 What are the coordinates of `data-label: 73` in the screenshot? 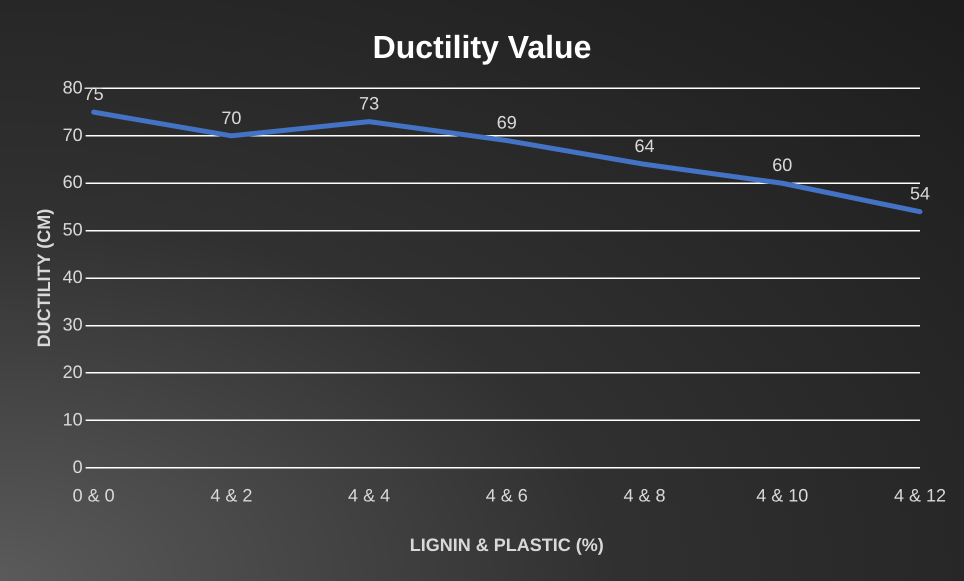 It's located at (369, 104).